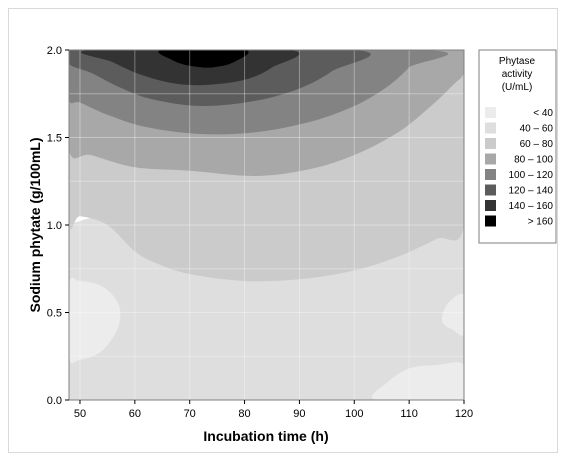 The image size is (564, 457). I want to click on legend-title-line-3: (U/mL), so click(517, 87).